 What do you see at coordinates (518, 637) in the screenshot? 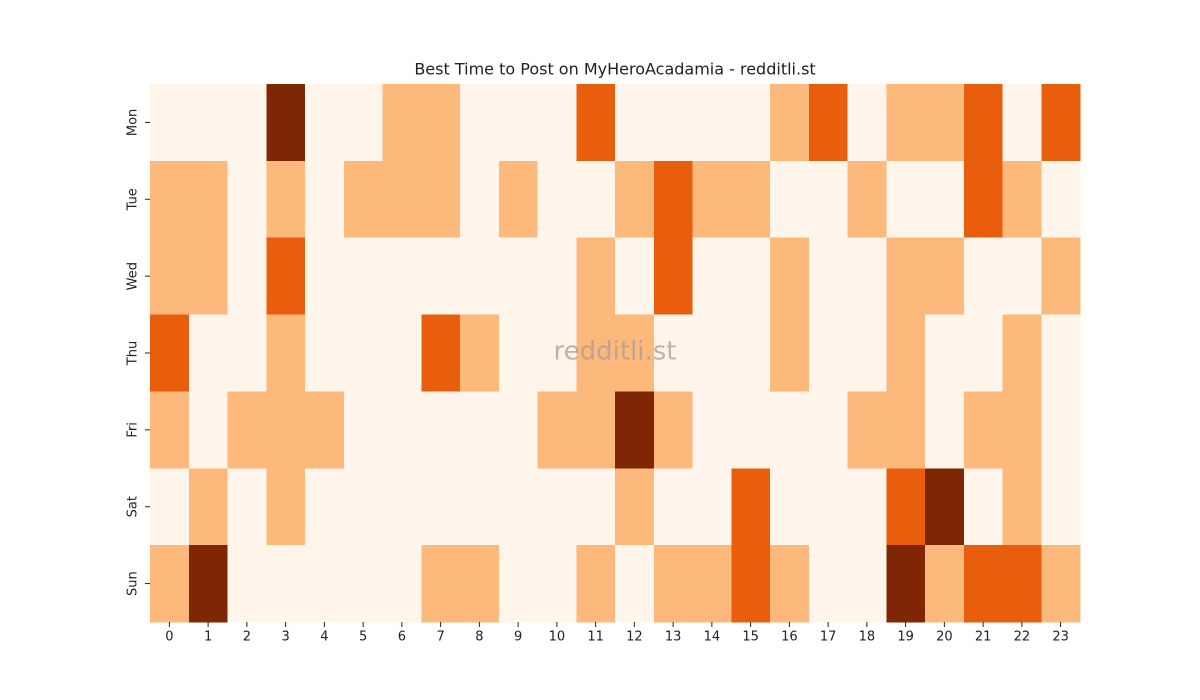
I see `x-tick-label: 9` at bounding box center [518, 637].